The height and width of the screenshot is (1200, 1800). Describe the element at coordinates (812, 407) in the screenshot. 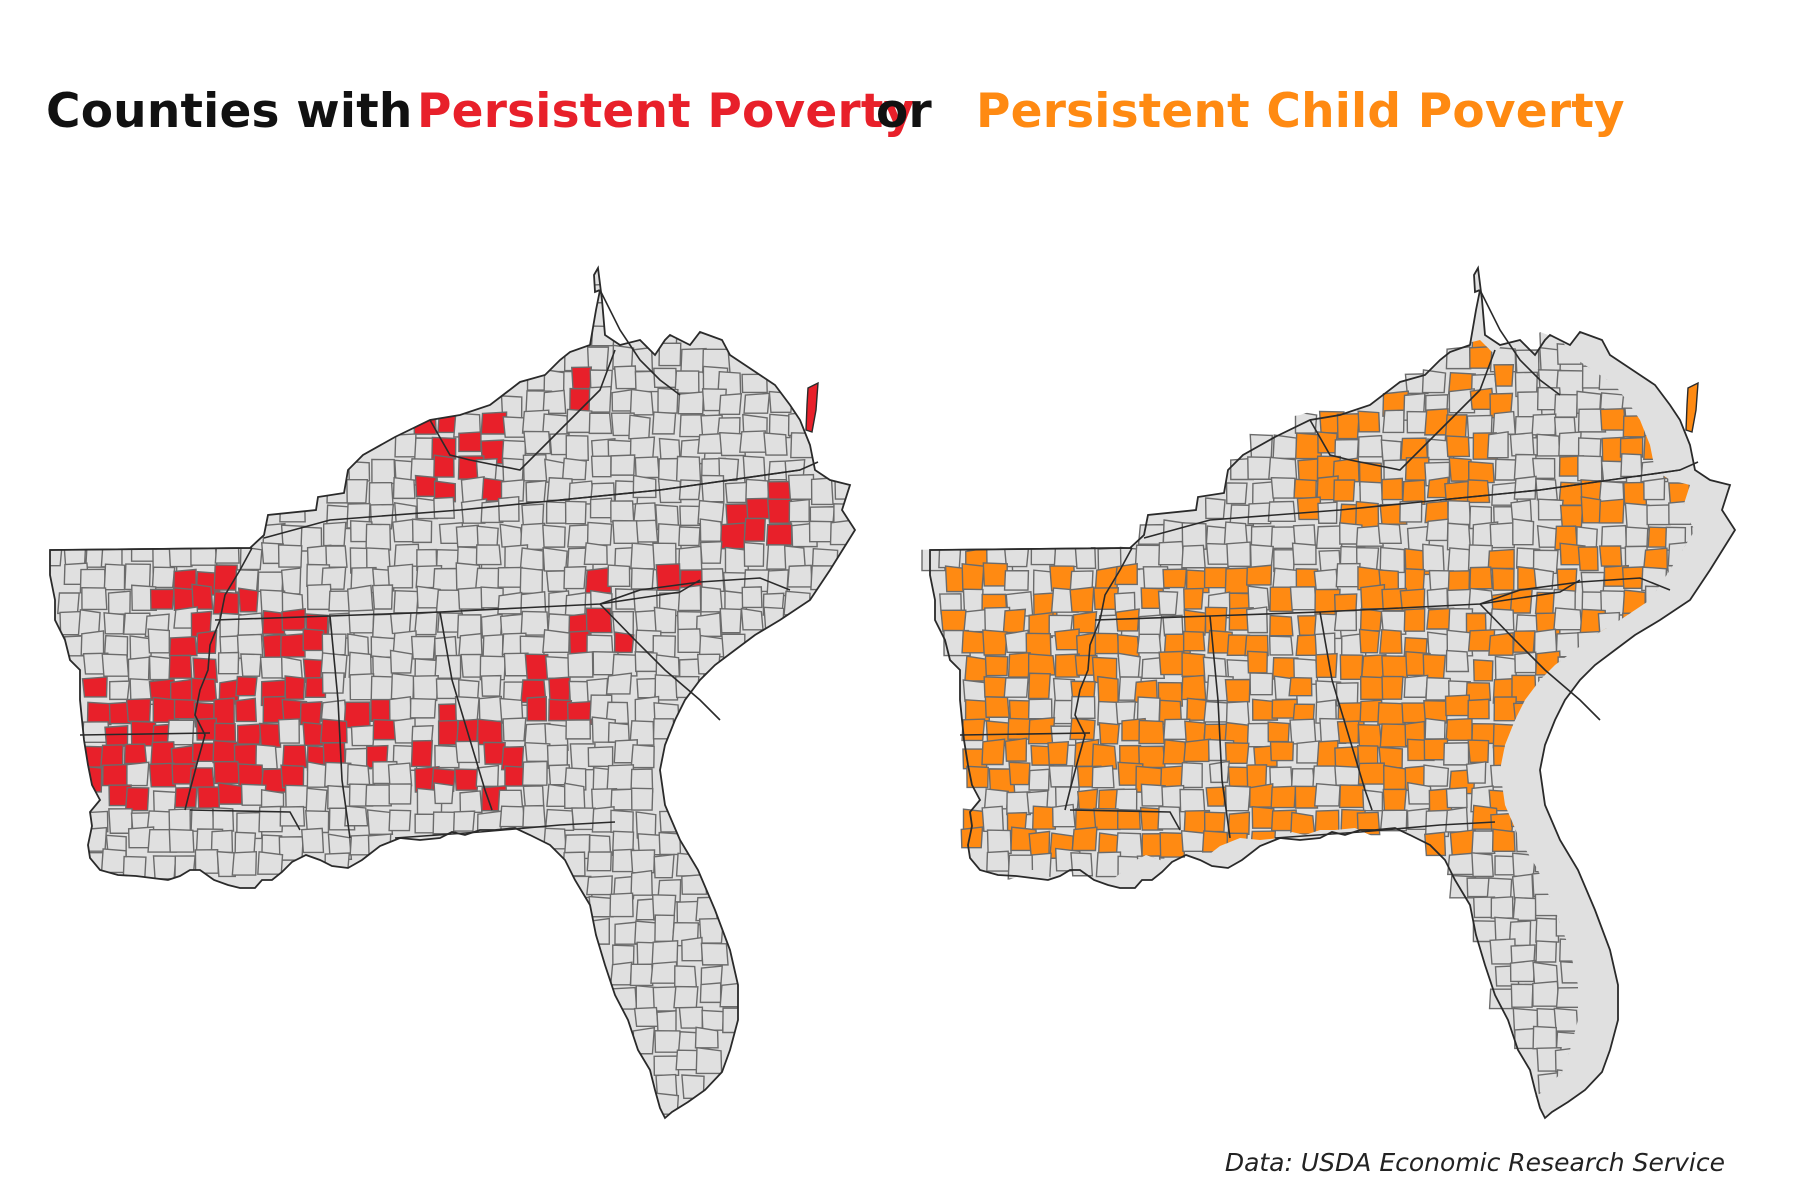

I see `delmarva-county` at that location.